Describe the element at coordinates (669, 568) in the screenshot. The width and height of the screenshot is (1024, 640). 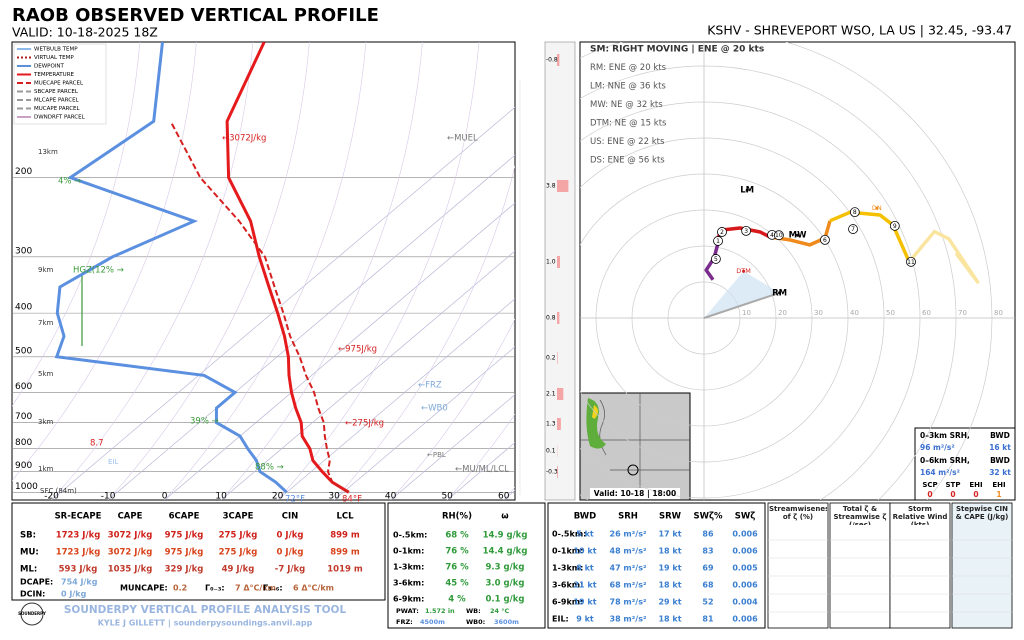
I see `cell: 19 kt` at that location.